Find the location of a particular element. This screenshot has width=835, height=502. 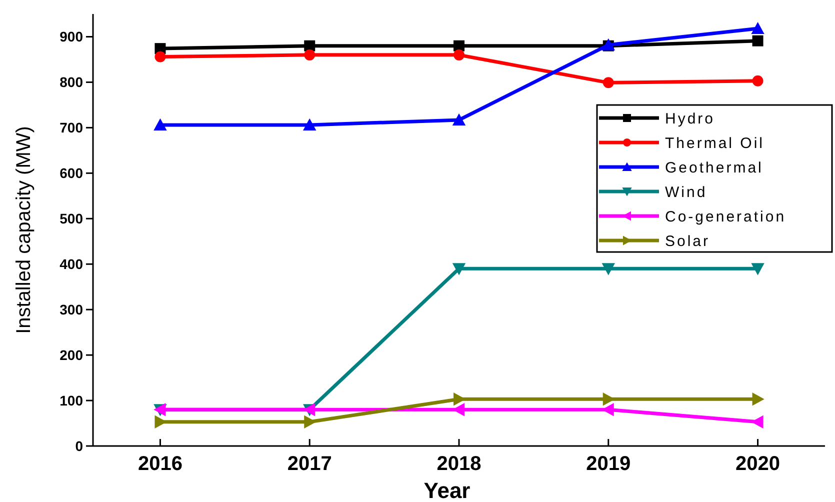

y-tick-label: 700 is located at coordinates (72, 128).